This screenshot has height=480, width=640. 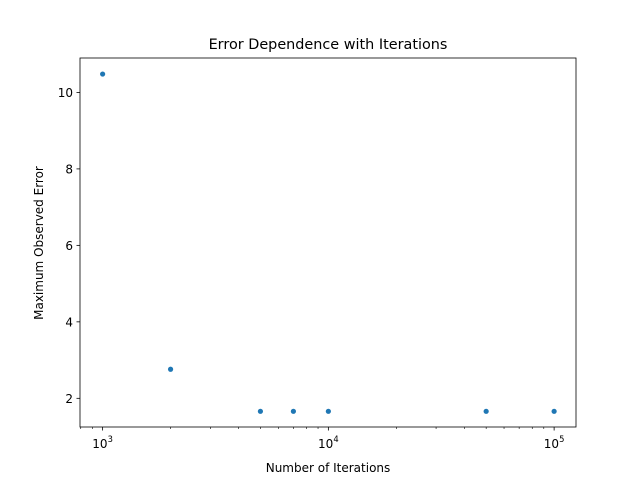 What do you see at coordinates (69, 399) in the screenshot?
I see `y-tick-label: 2` at bounding box center [69, 399].